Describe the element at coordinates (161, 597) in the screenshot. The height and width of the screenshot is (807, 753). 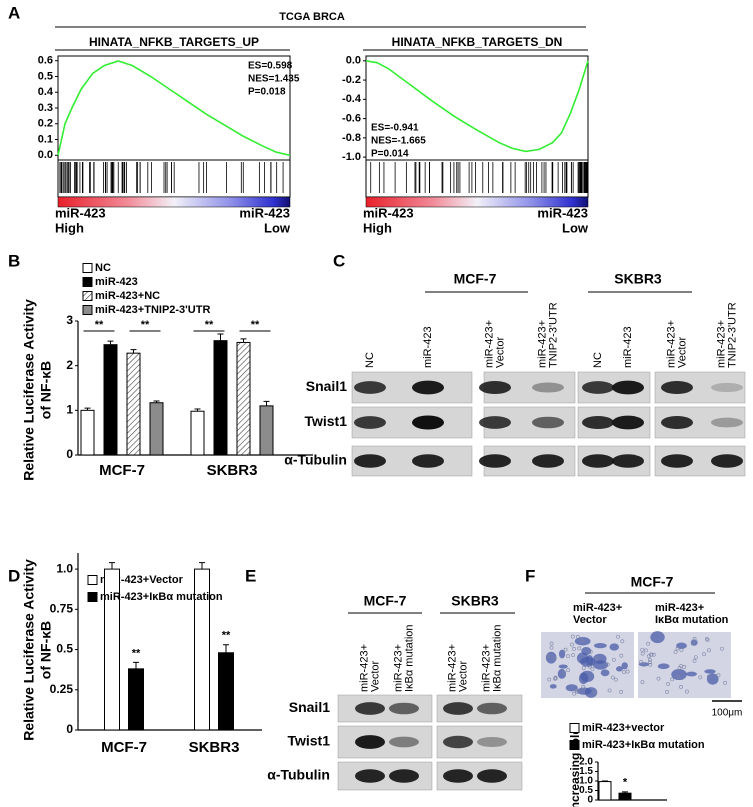
I see `legend-label: miR-423+IκBα mutation` at that location.